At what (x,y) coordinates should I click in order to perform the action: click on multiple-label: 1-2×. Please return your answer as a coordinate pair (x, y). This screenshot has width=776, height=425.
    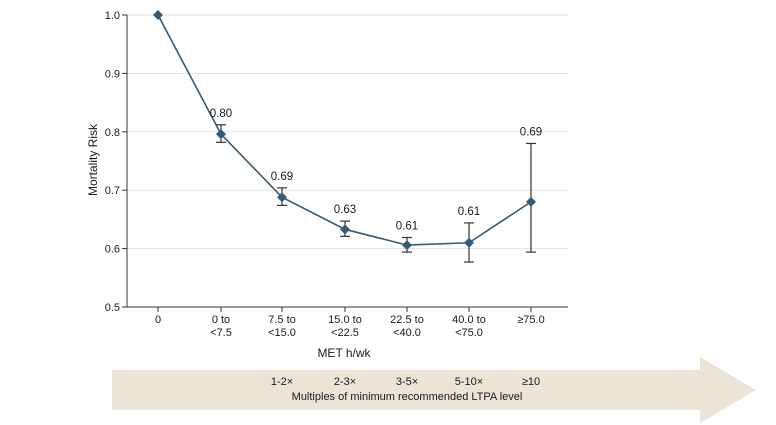
    Looking at the image, I should click on (282, 382).